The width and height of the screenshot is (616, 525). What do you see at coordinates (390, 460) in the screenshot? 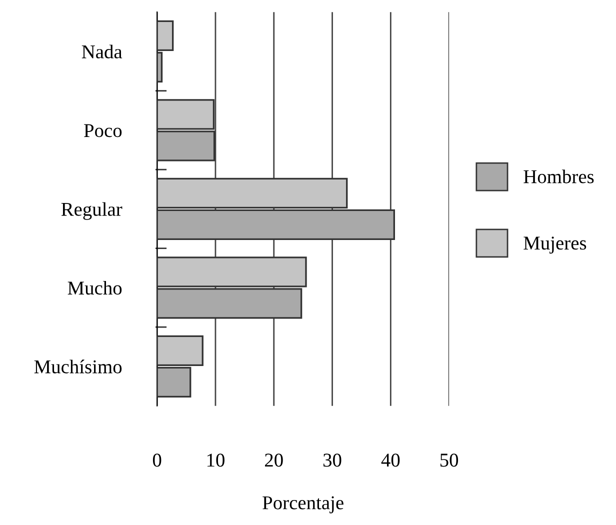
I see `x-tick-label: 40` at bounding box center [390, 460].